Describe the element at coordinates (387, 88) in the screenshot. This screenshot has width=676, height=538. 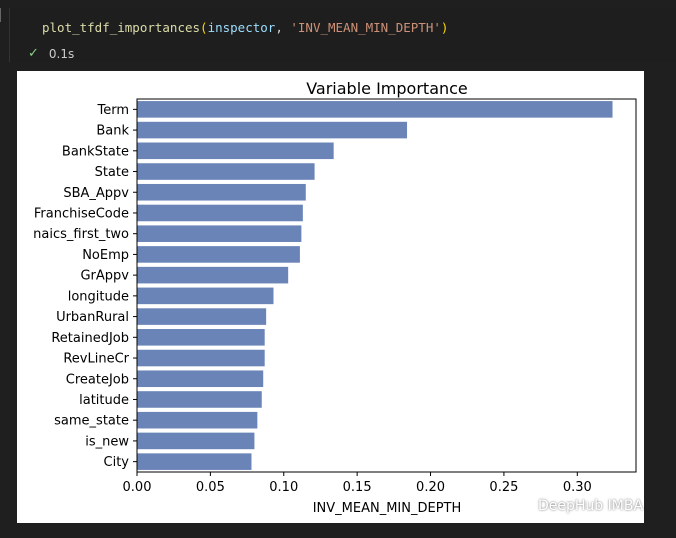
I see `chart-title: Variable Importance` at that location.